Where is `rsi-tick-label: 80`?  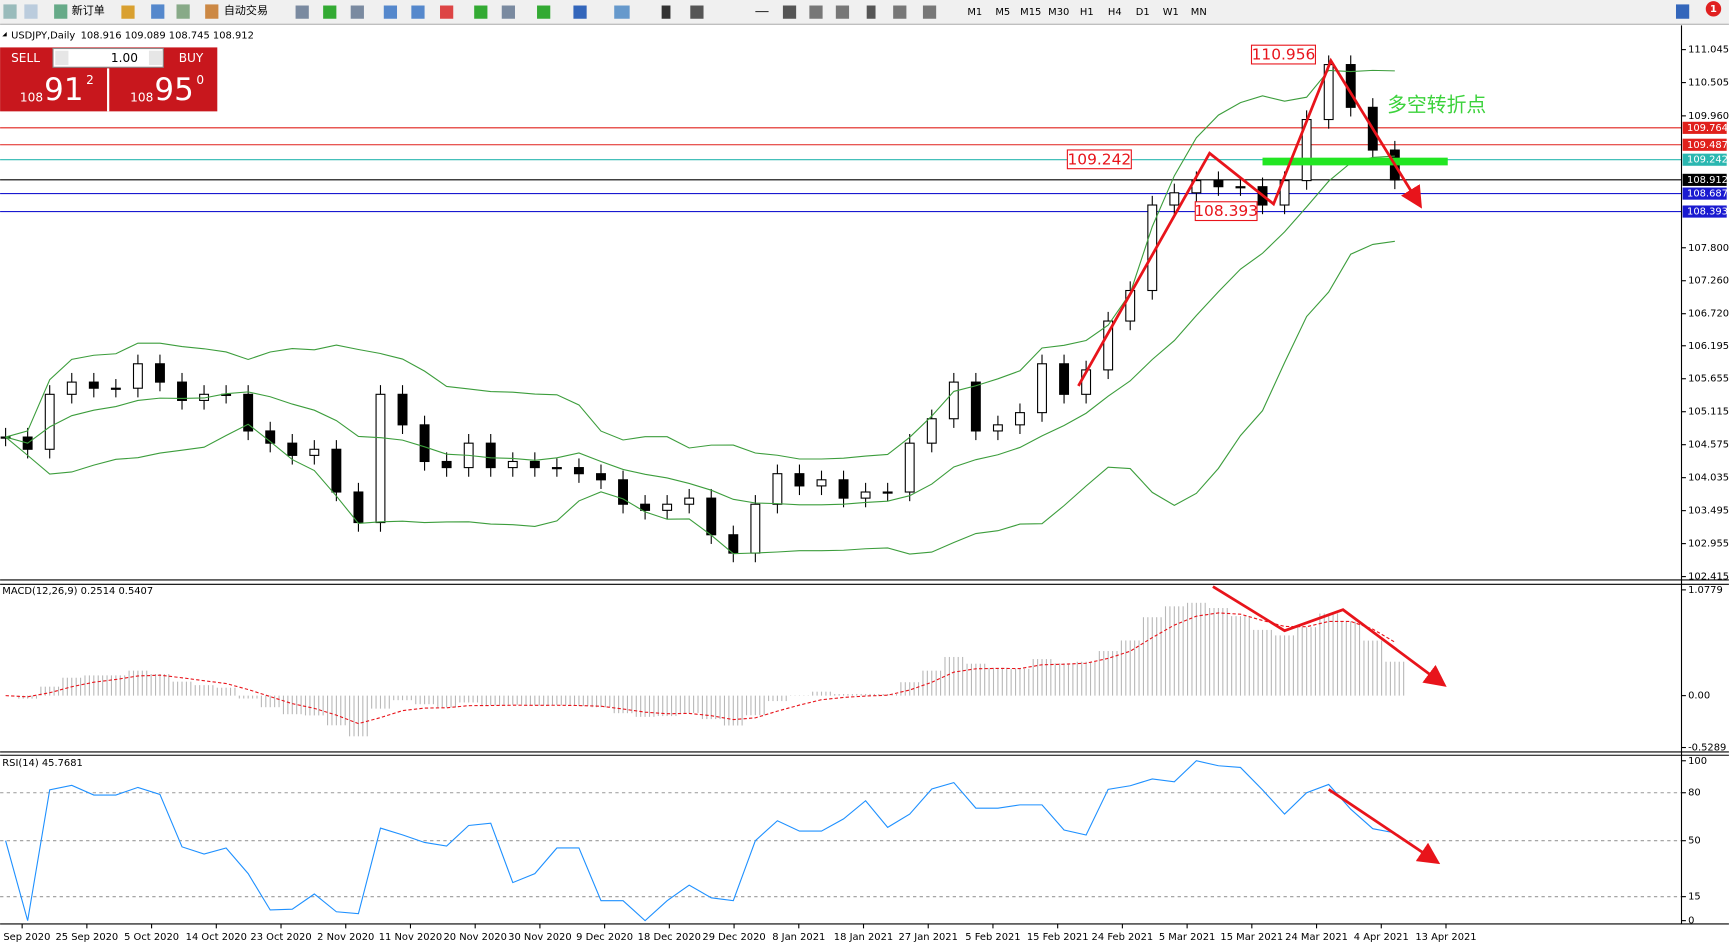
rsi-tick-label: 80 is located at coordinates (1694, 793).